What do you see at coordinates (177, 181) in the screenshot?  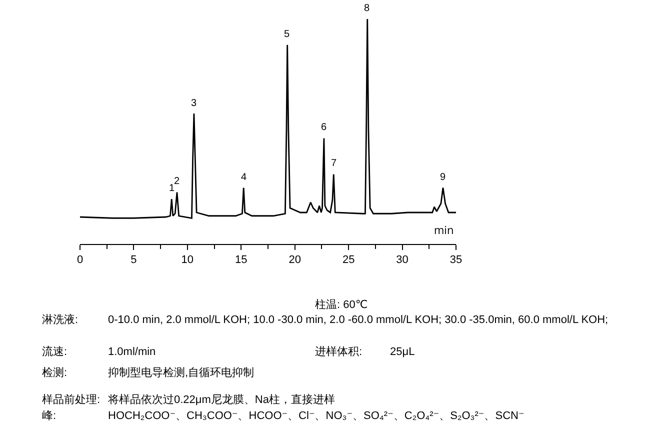 I see `annotation: 2` at bounding box center [177, 181].